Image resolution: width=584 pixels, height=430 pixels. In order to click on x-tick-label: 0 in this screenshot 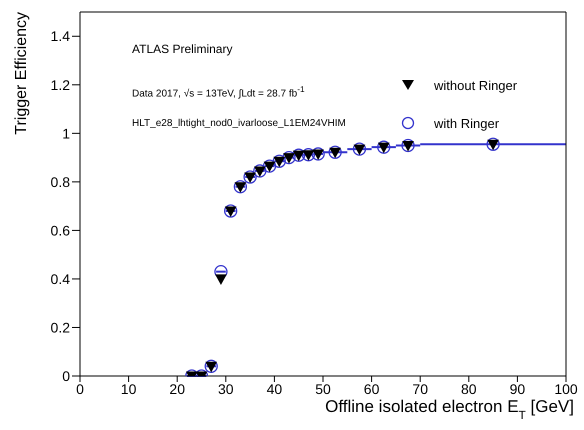, I will do `click(80, 388)`.